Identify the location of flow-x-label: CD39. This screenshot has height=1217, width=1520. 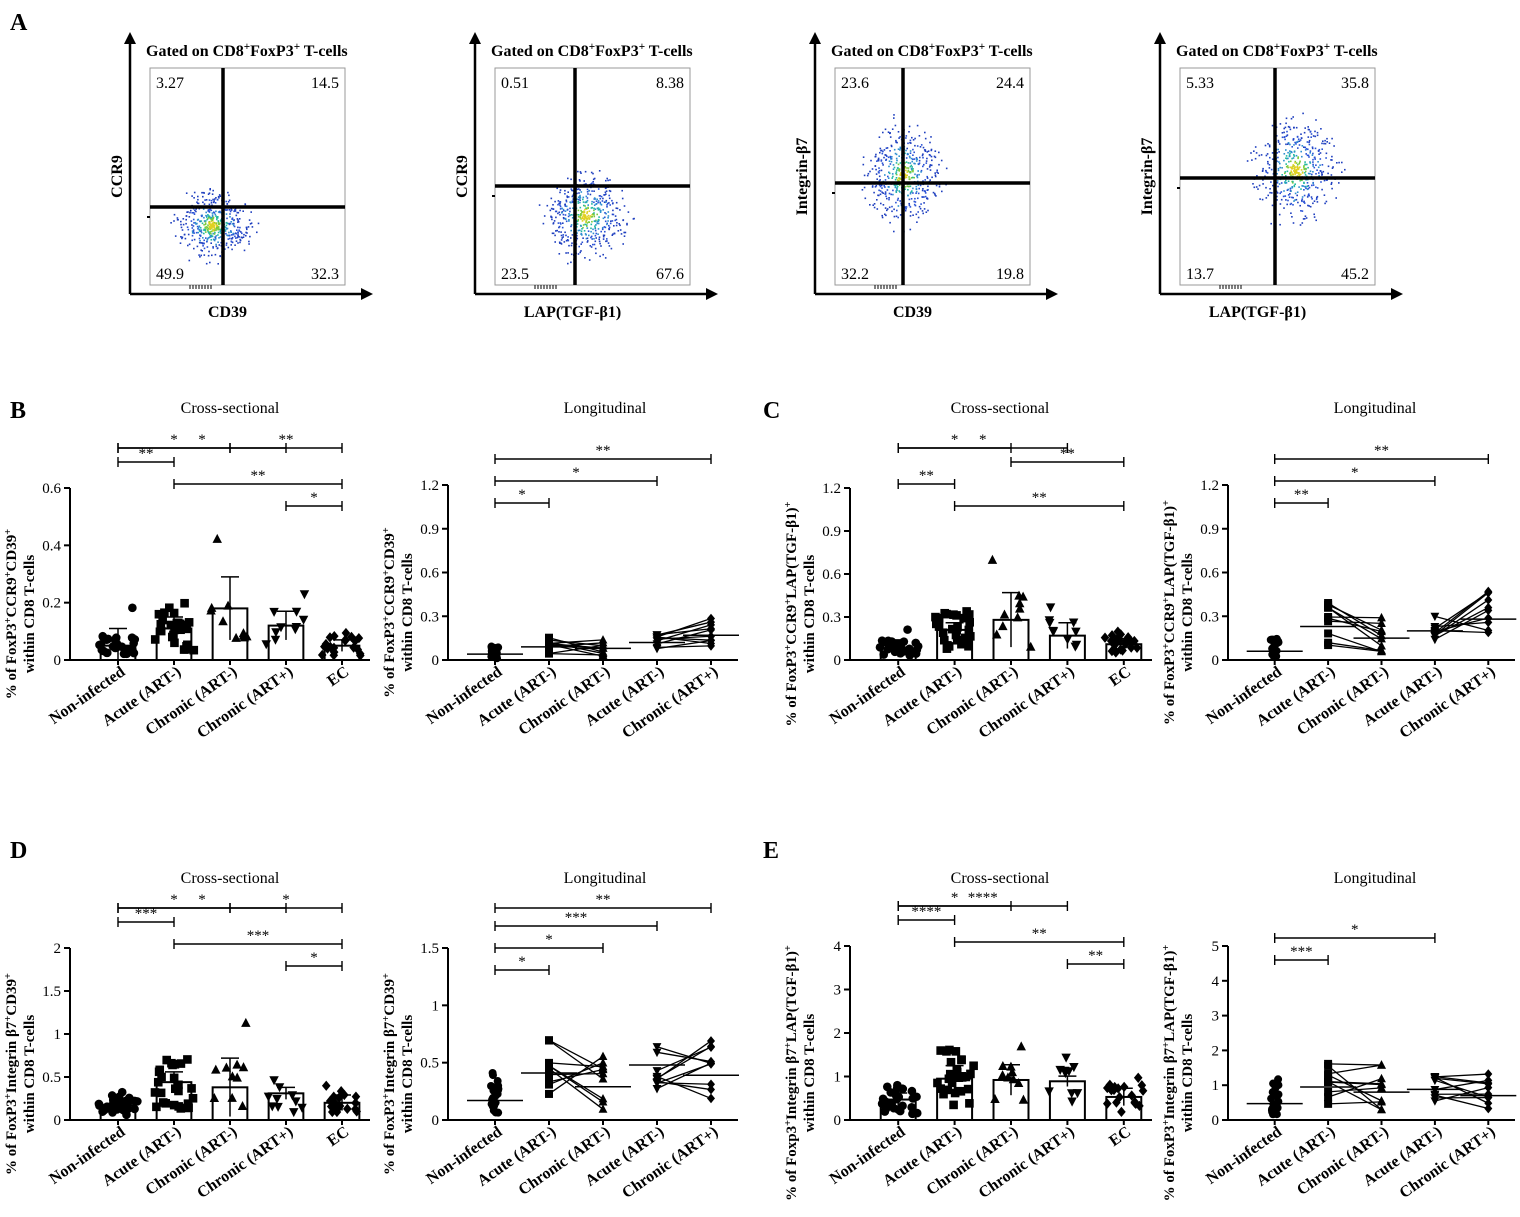
(912, 312).